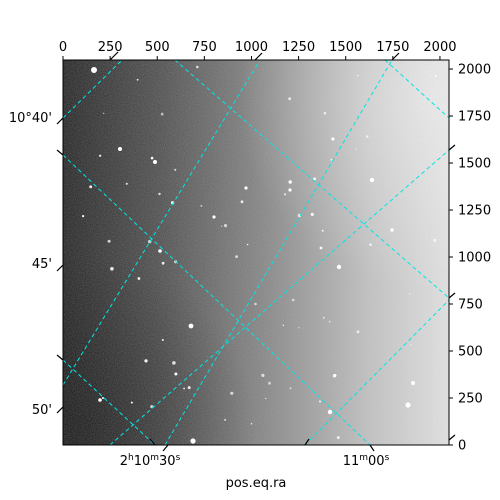 The image size is (500, 500). I want to click on ra-tick-label: 11m00s, so click(366, 461).